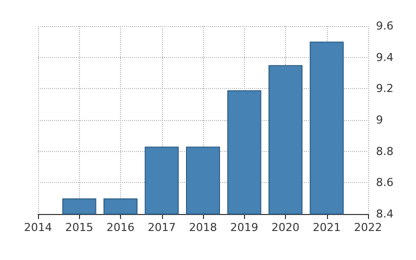 Image resolution: width=416 pixels, height=260 pixels. What do you see at coordinates (244, 227) in the screenshot?
I see `x-tick-label: 2019` at bounding box center [244, 227].